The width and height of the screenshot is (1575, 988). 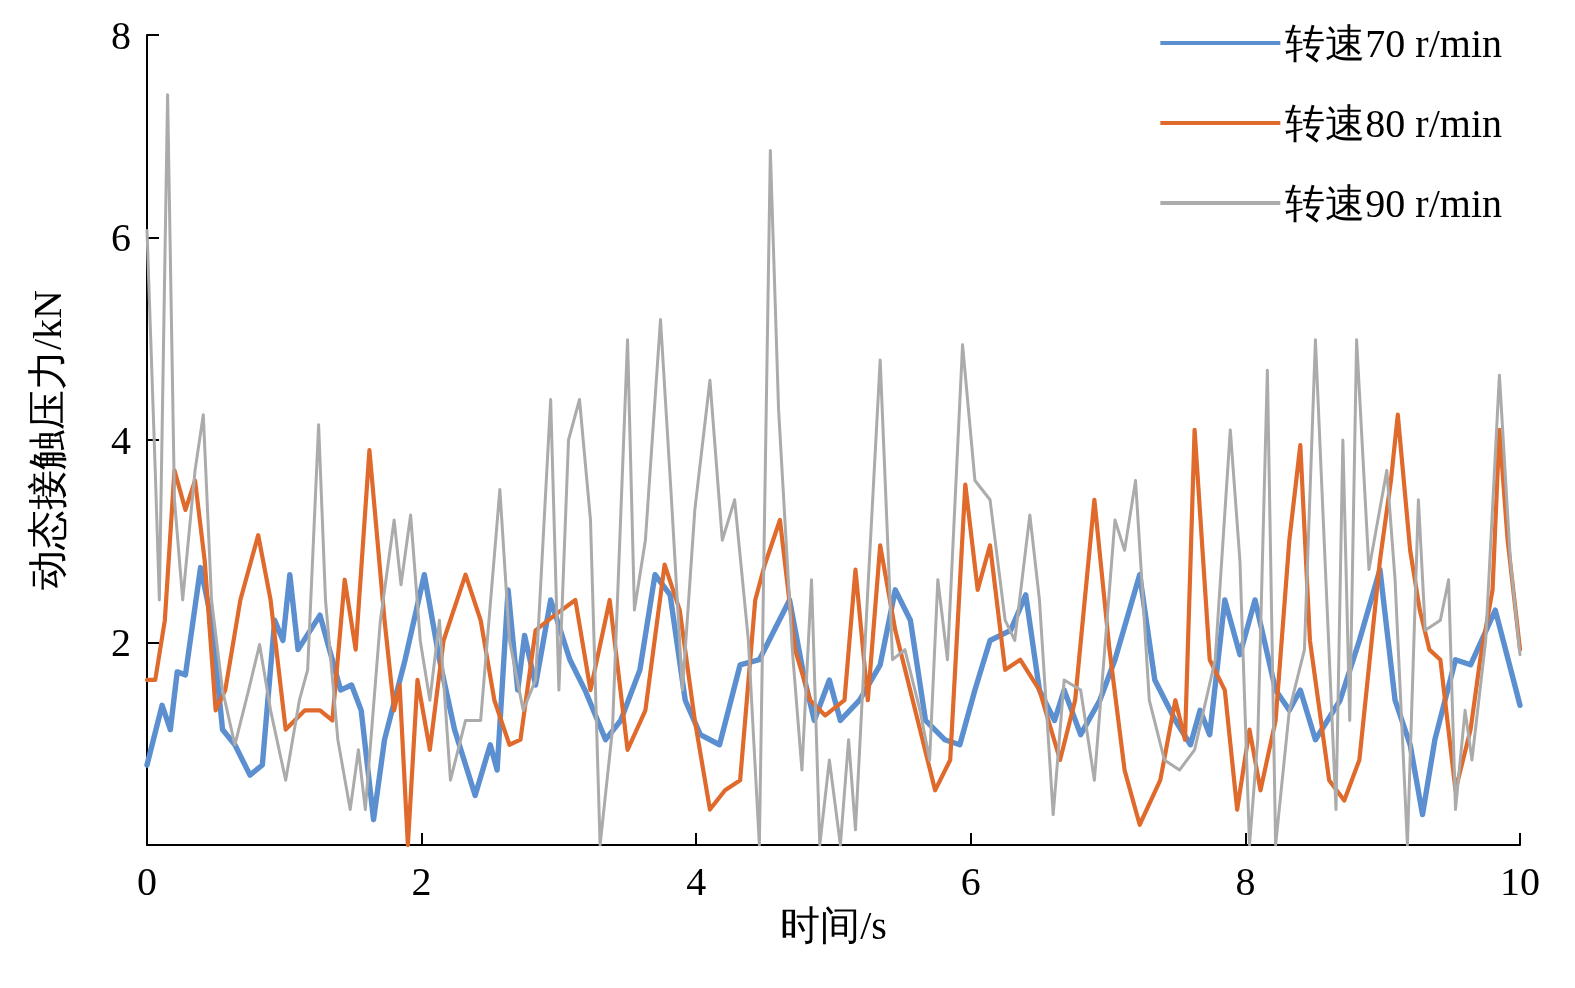 I want to click on x-tick-label: 10, so click(x=1520, y=881).